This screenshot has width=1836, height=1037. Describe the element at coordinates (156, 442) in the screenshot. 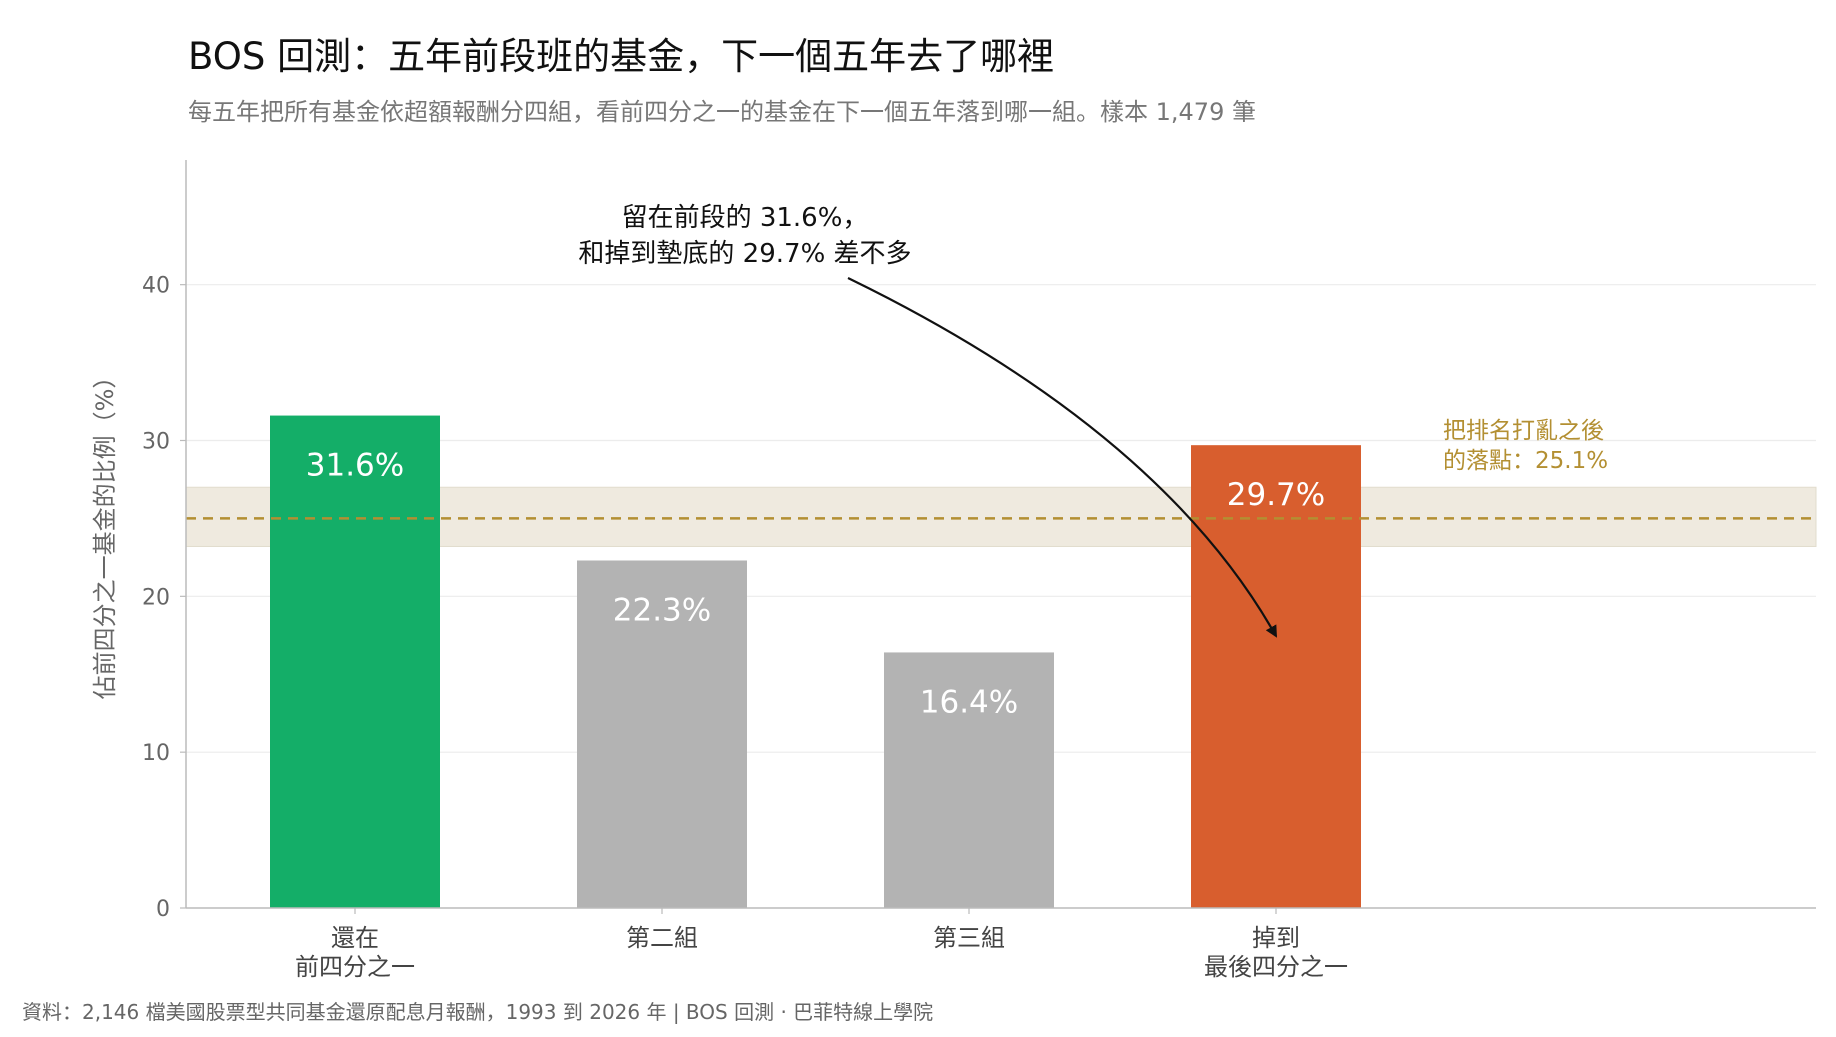

I see `y-tick-label: 30` at that location.